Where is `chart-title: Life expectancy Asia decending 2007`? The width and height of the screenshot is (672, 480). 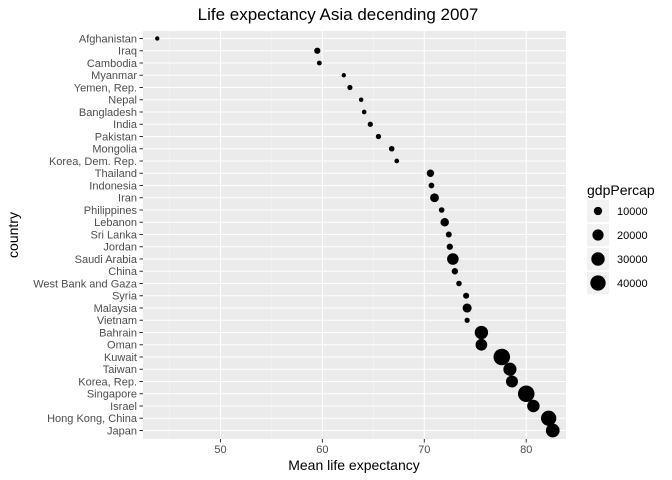
chart-title: Life expectancy Asia decending 2007 is located at coordinates (338, 14).